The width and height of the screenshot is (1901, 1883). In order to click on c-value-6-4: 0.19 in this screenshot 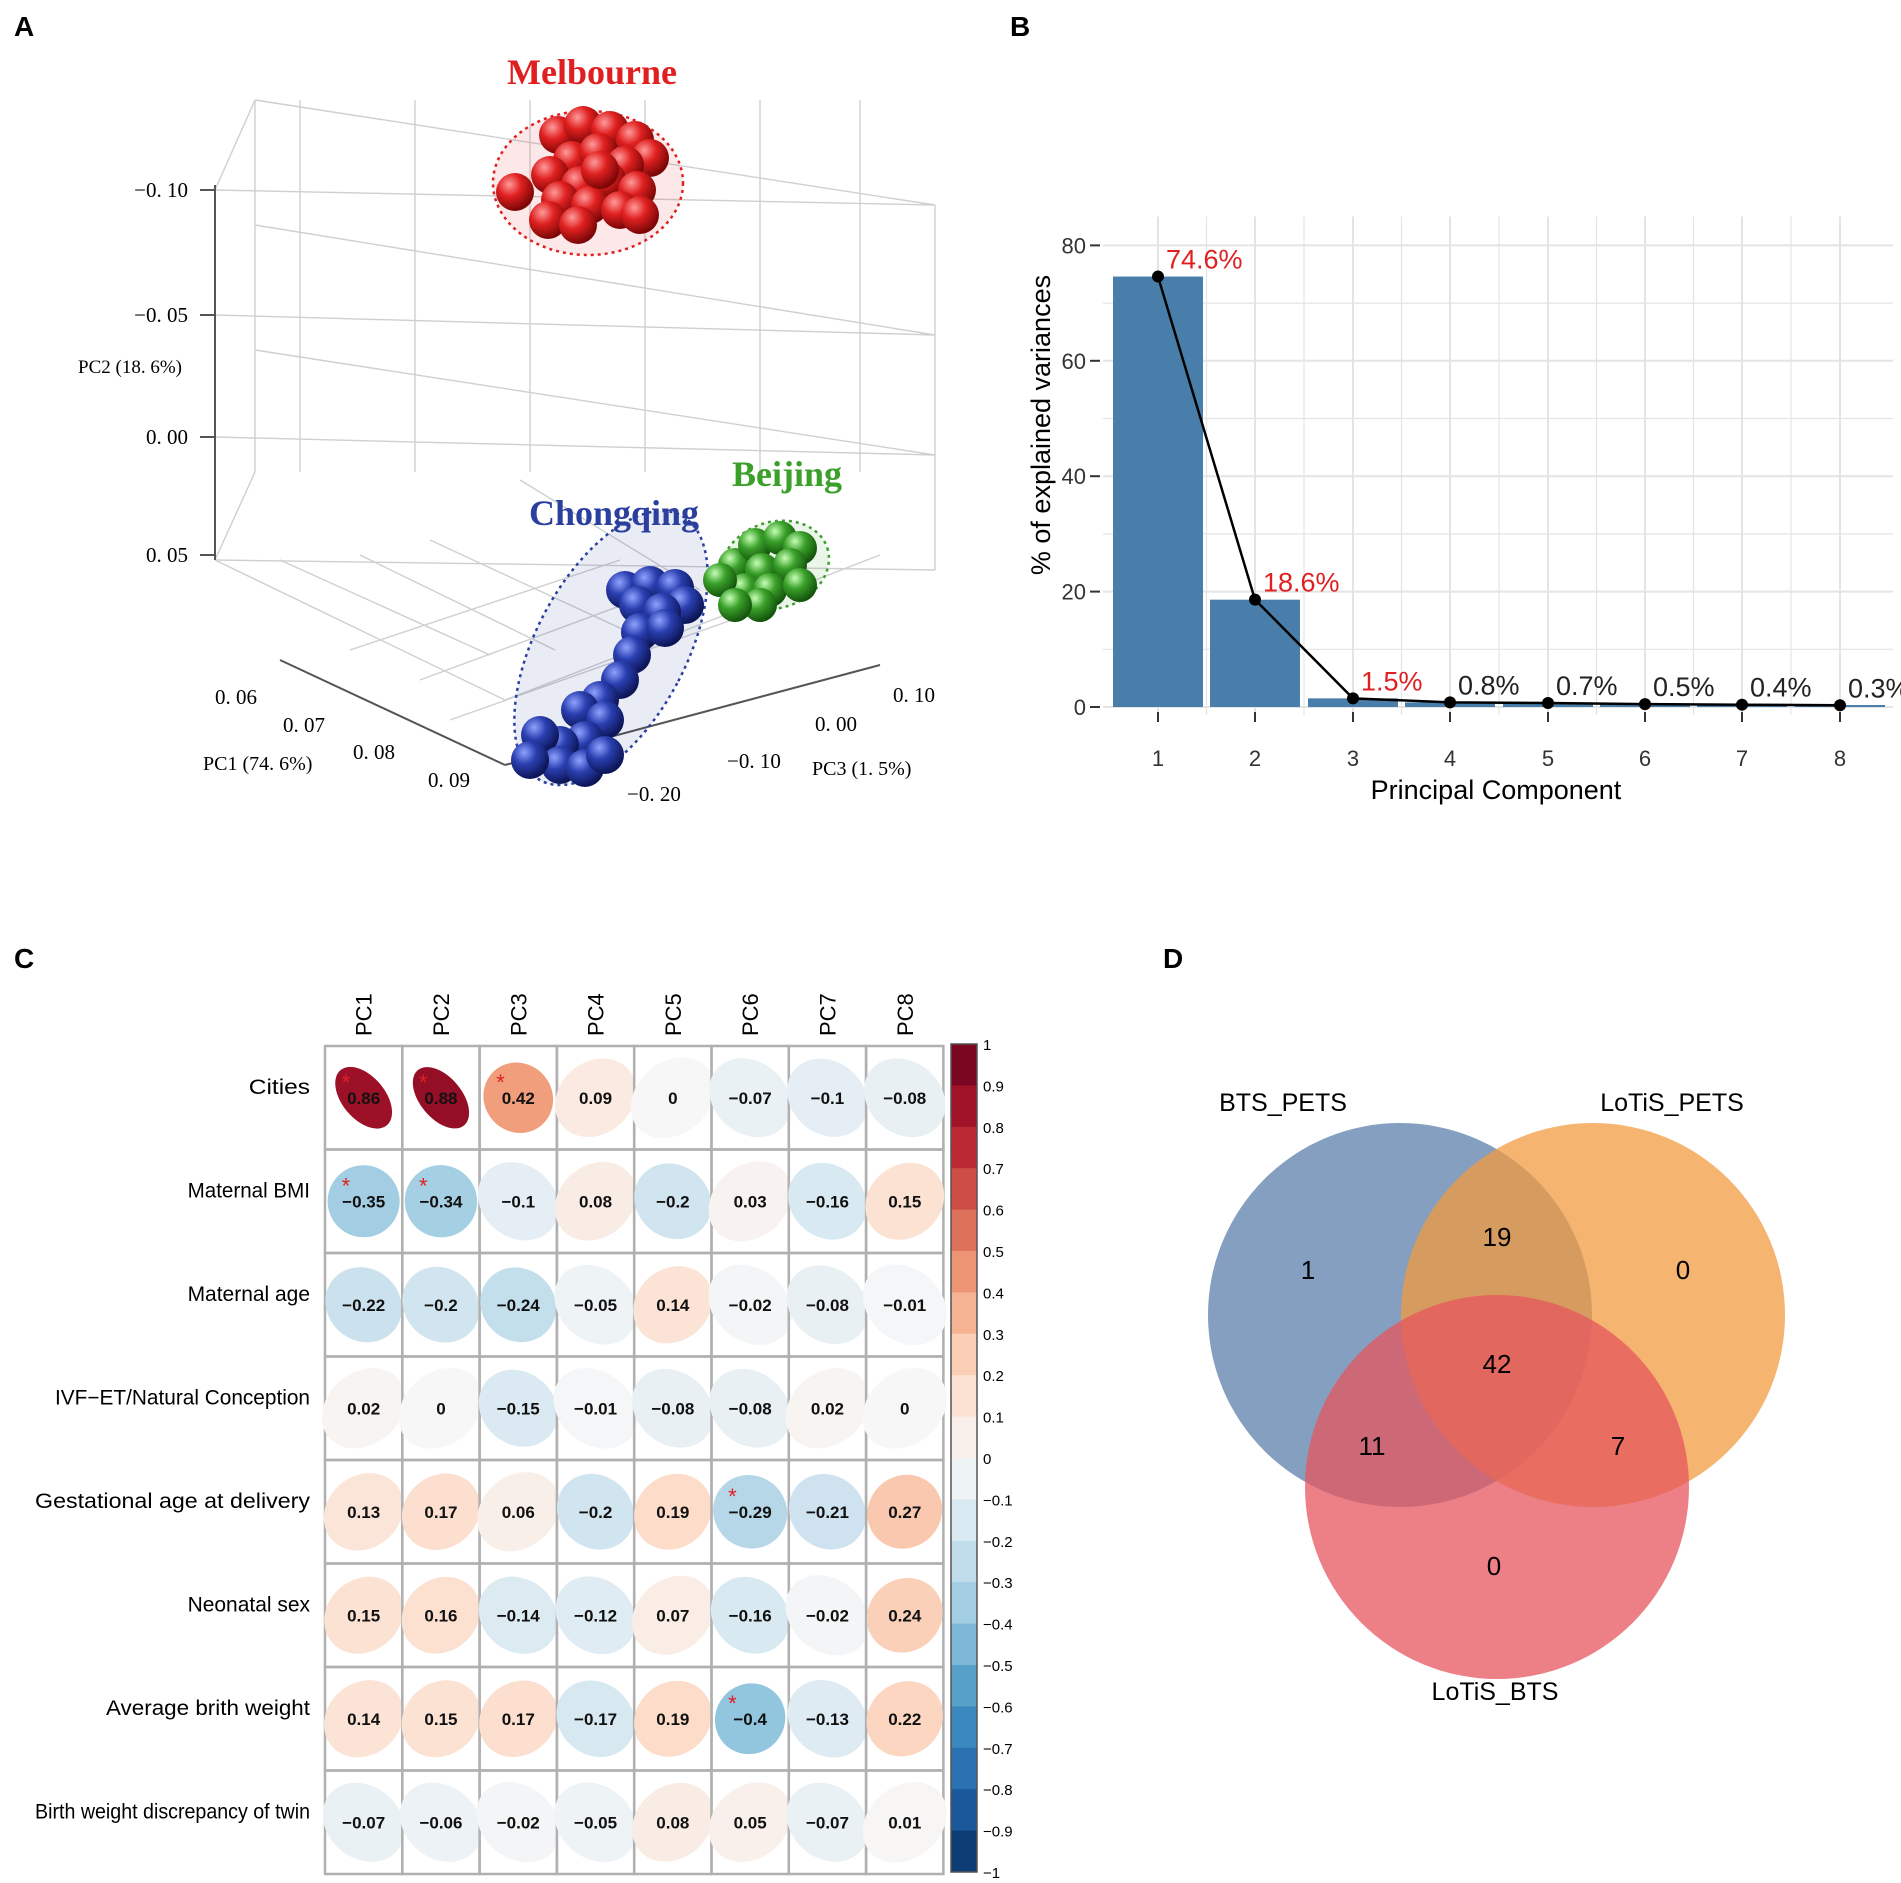, I will do `click(672, 1719)`.